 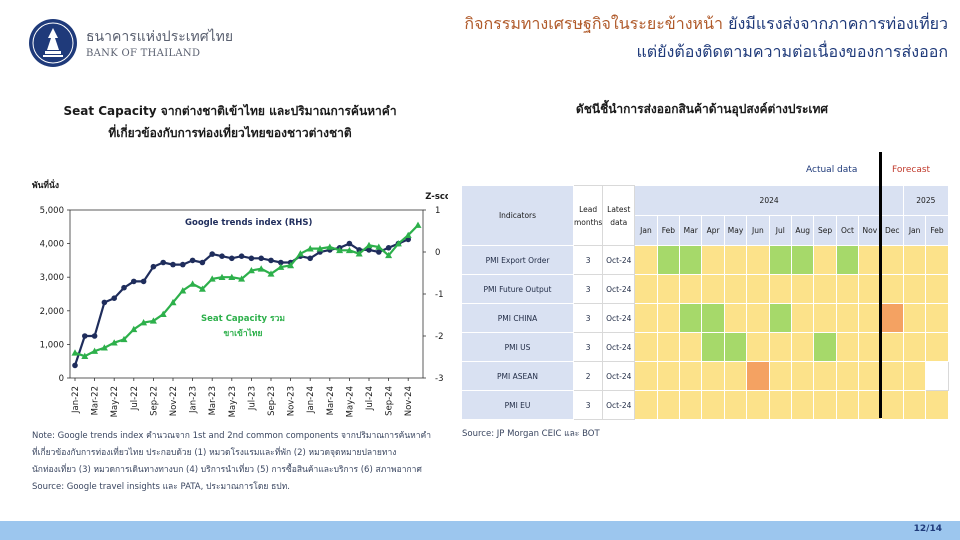 I want to click on x-tick-label: Jan-22, so click(x=76, y=400).